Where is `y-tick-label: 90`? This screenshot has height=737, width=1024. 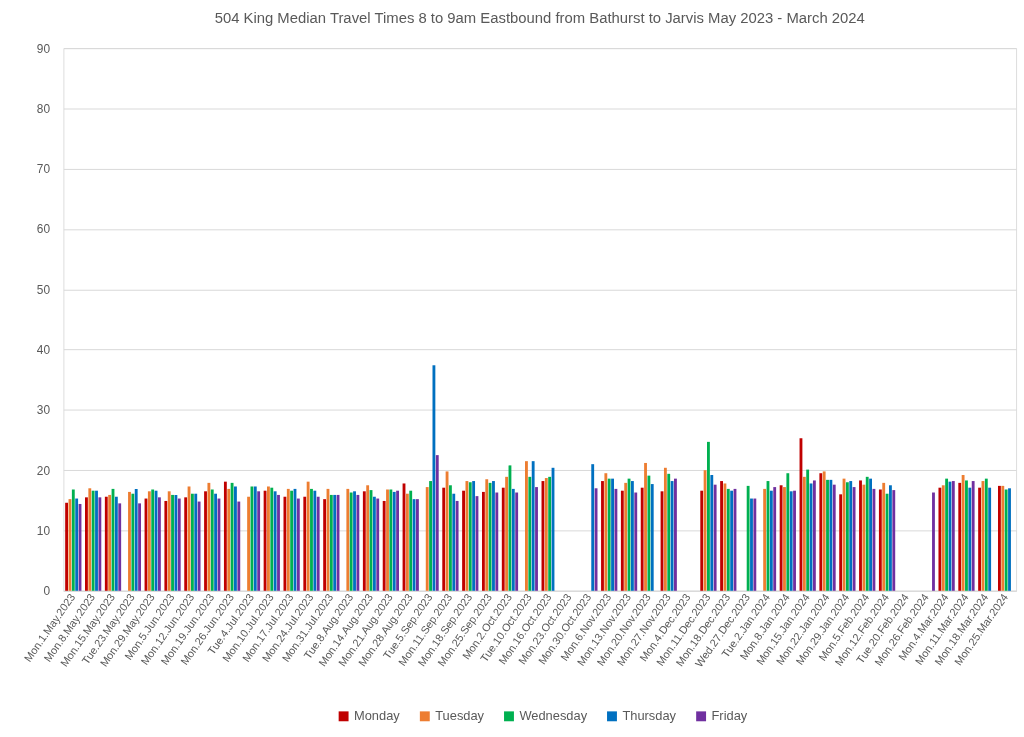
y-tick-label: 90 is located at coordinates (43, 48).